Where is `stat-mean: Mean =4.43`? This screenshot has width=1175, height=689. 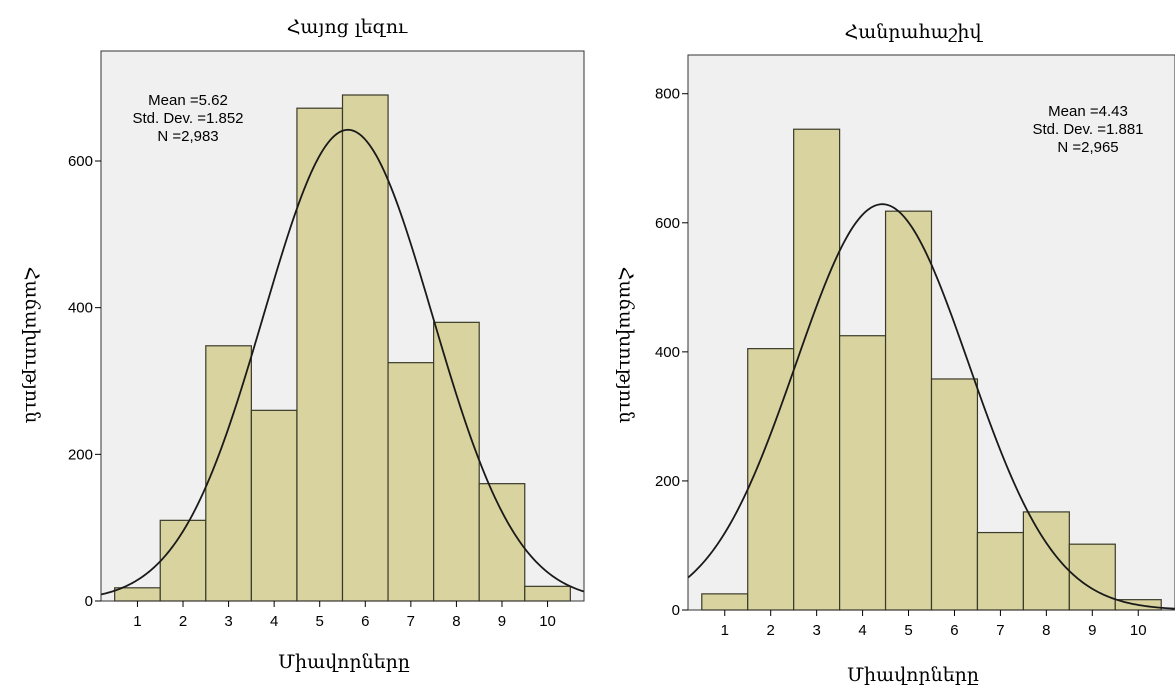
stat-mean: Mean =4.43 is located at coordinates (1088, 111).